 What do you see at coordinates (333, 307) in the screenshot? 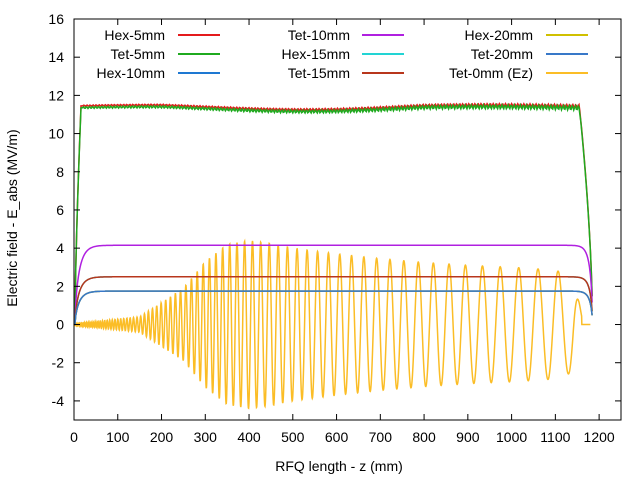
I see `series-line-tet-20mm` at bounding box center [333, 307].